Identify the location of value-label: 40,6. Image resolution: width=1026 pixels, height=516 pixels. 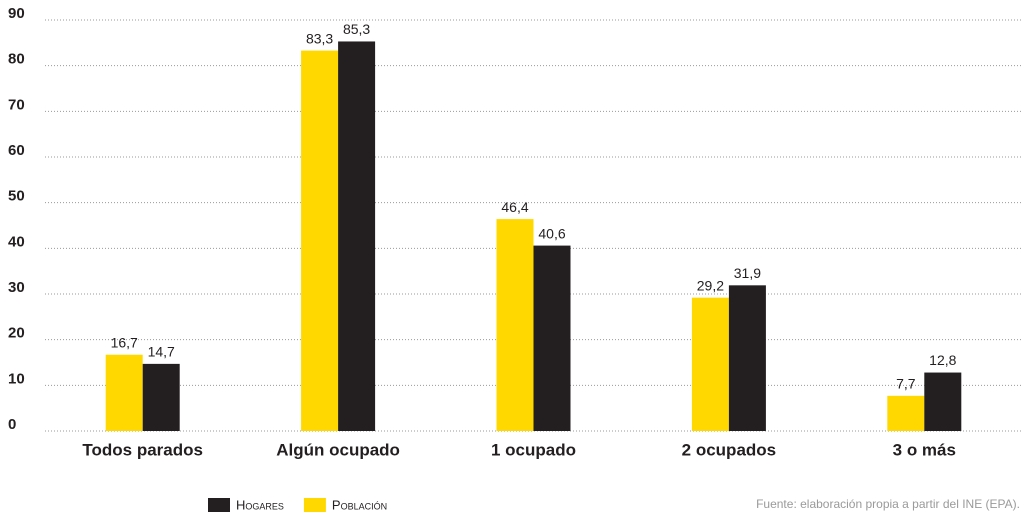
(551, 233).